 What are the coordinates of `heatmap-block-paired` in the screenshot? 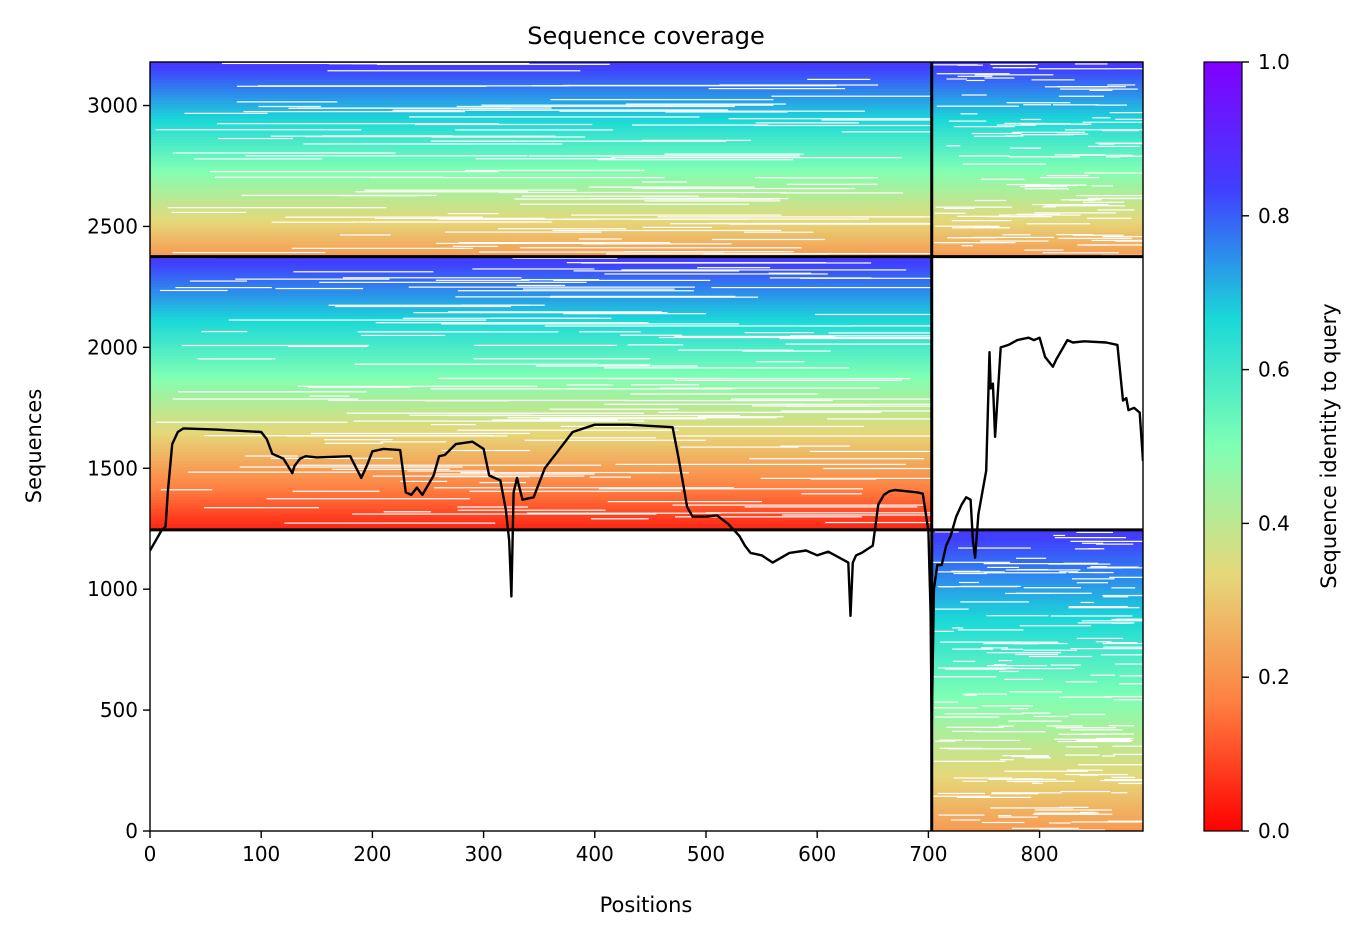 It's located at (541, 160).